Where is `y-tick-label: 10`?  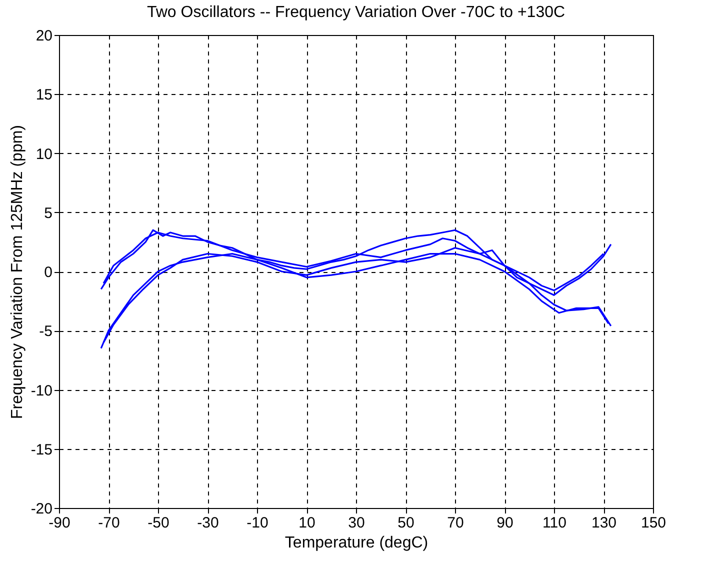
y-tick-label: 10 is located at coordinates (44, 154).